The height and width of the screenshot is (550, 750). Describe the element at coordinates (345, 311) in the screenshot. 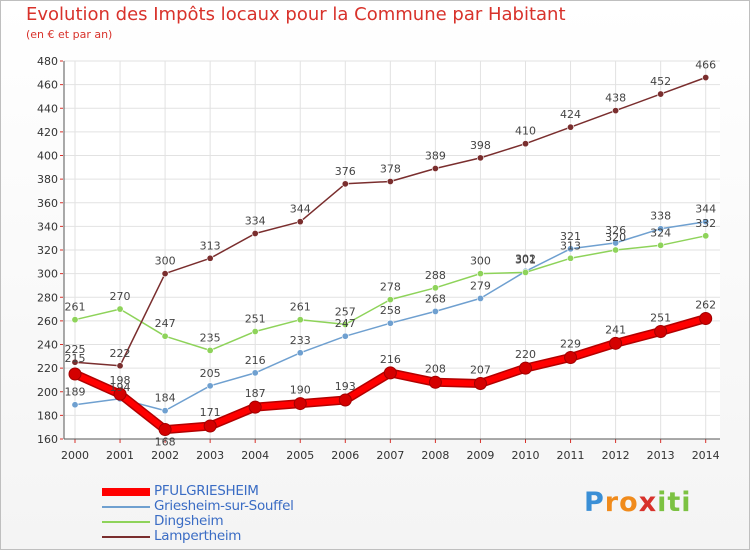

I see `data-label-dingsheim: 257` at that location.